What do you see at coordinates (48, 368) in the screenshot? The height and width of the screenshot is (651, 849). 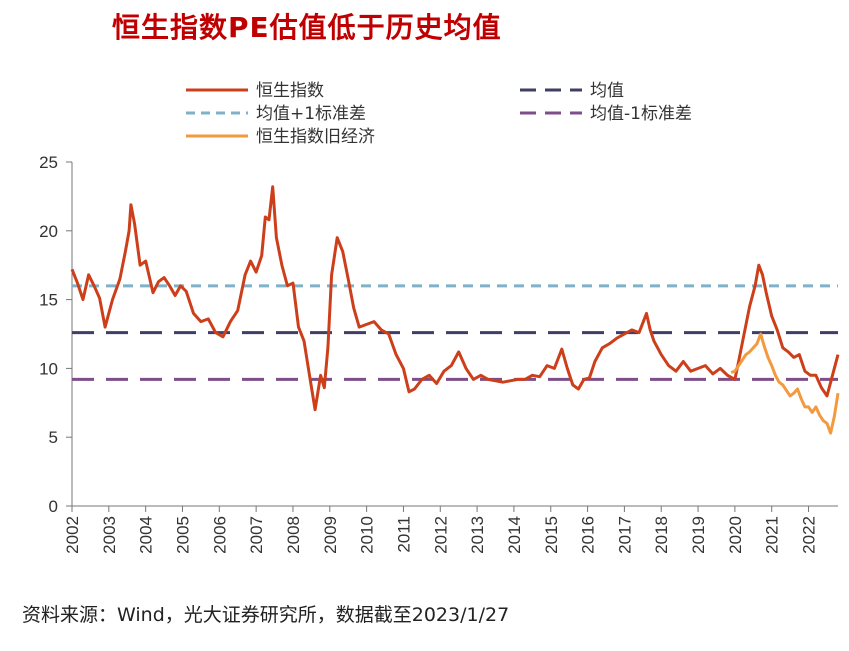 I see `y-tick-label: 10` at bounding box center [48, 368].